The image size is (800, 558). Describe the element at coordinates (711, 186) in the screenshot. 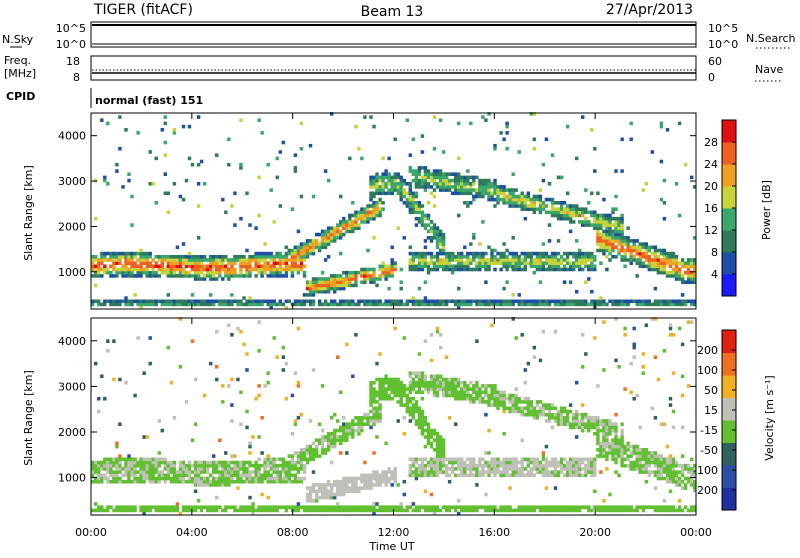

I see `colorbar-tick-label: 20` at that location.